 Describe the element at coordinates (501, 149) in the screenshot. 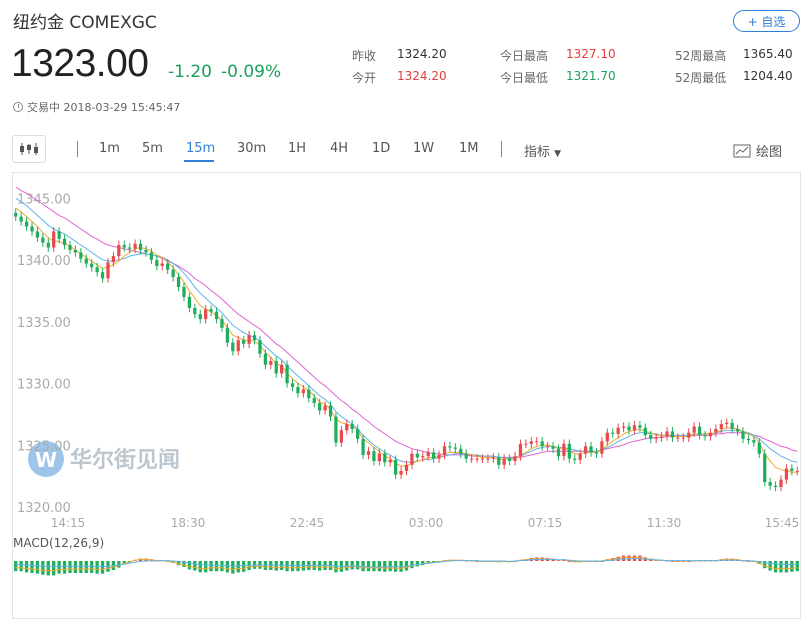

I see `toolbar-divider` at that location.